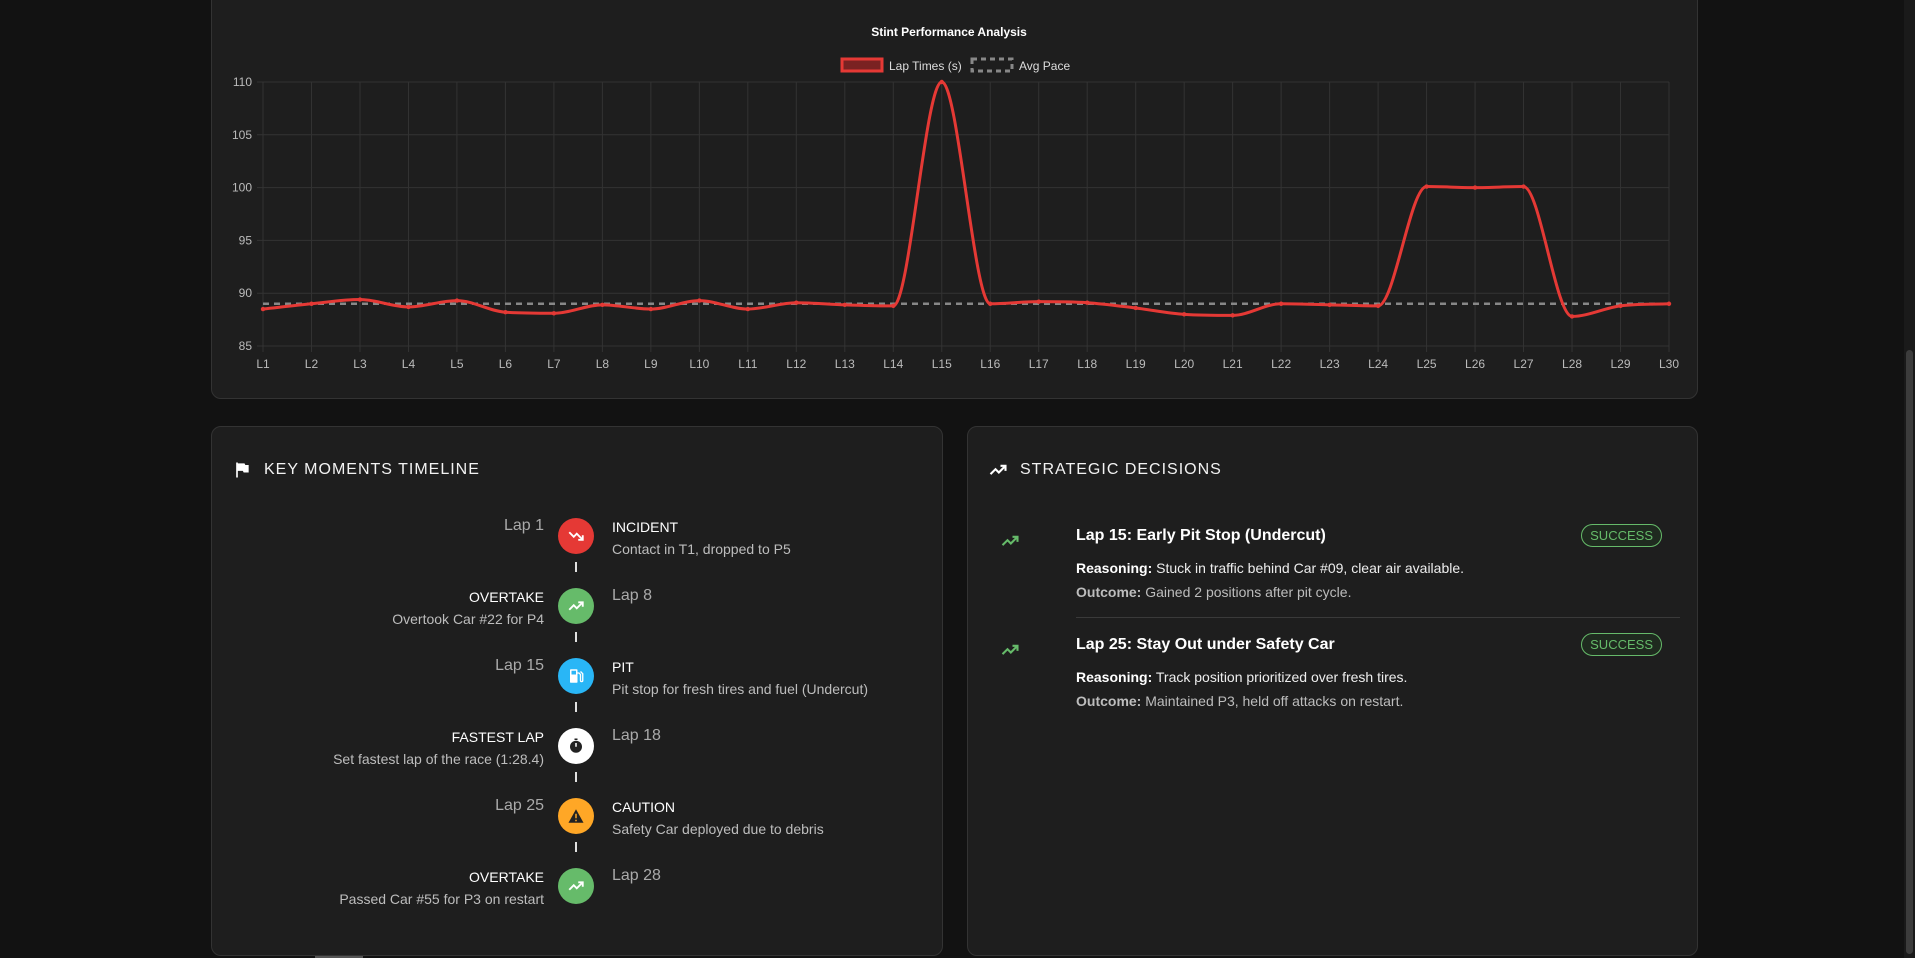  I want to click on timeline-event: OVERTAKE Passed Car #55 for P3 on restart, so click(441, 888).